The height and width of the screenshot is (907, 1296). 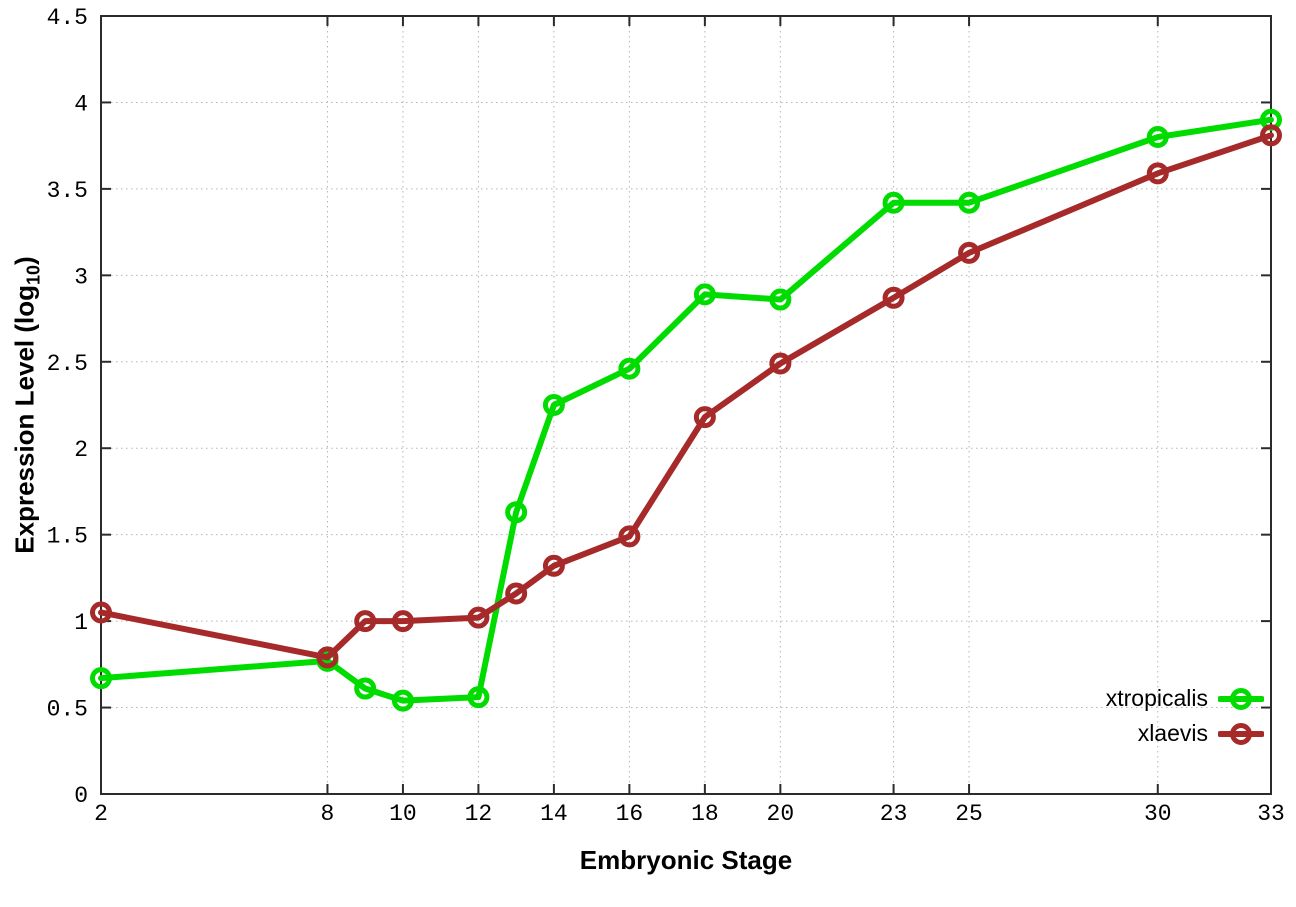 I want to click on y-axis-title-text: Expression Level (log, so click(x=24, y=419).